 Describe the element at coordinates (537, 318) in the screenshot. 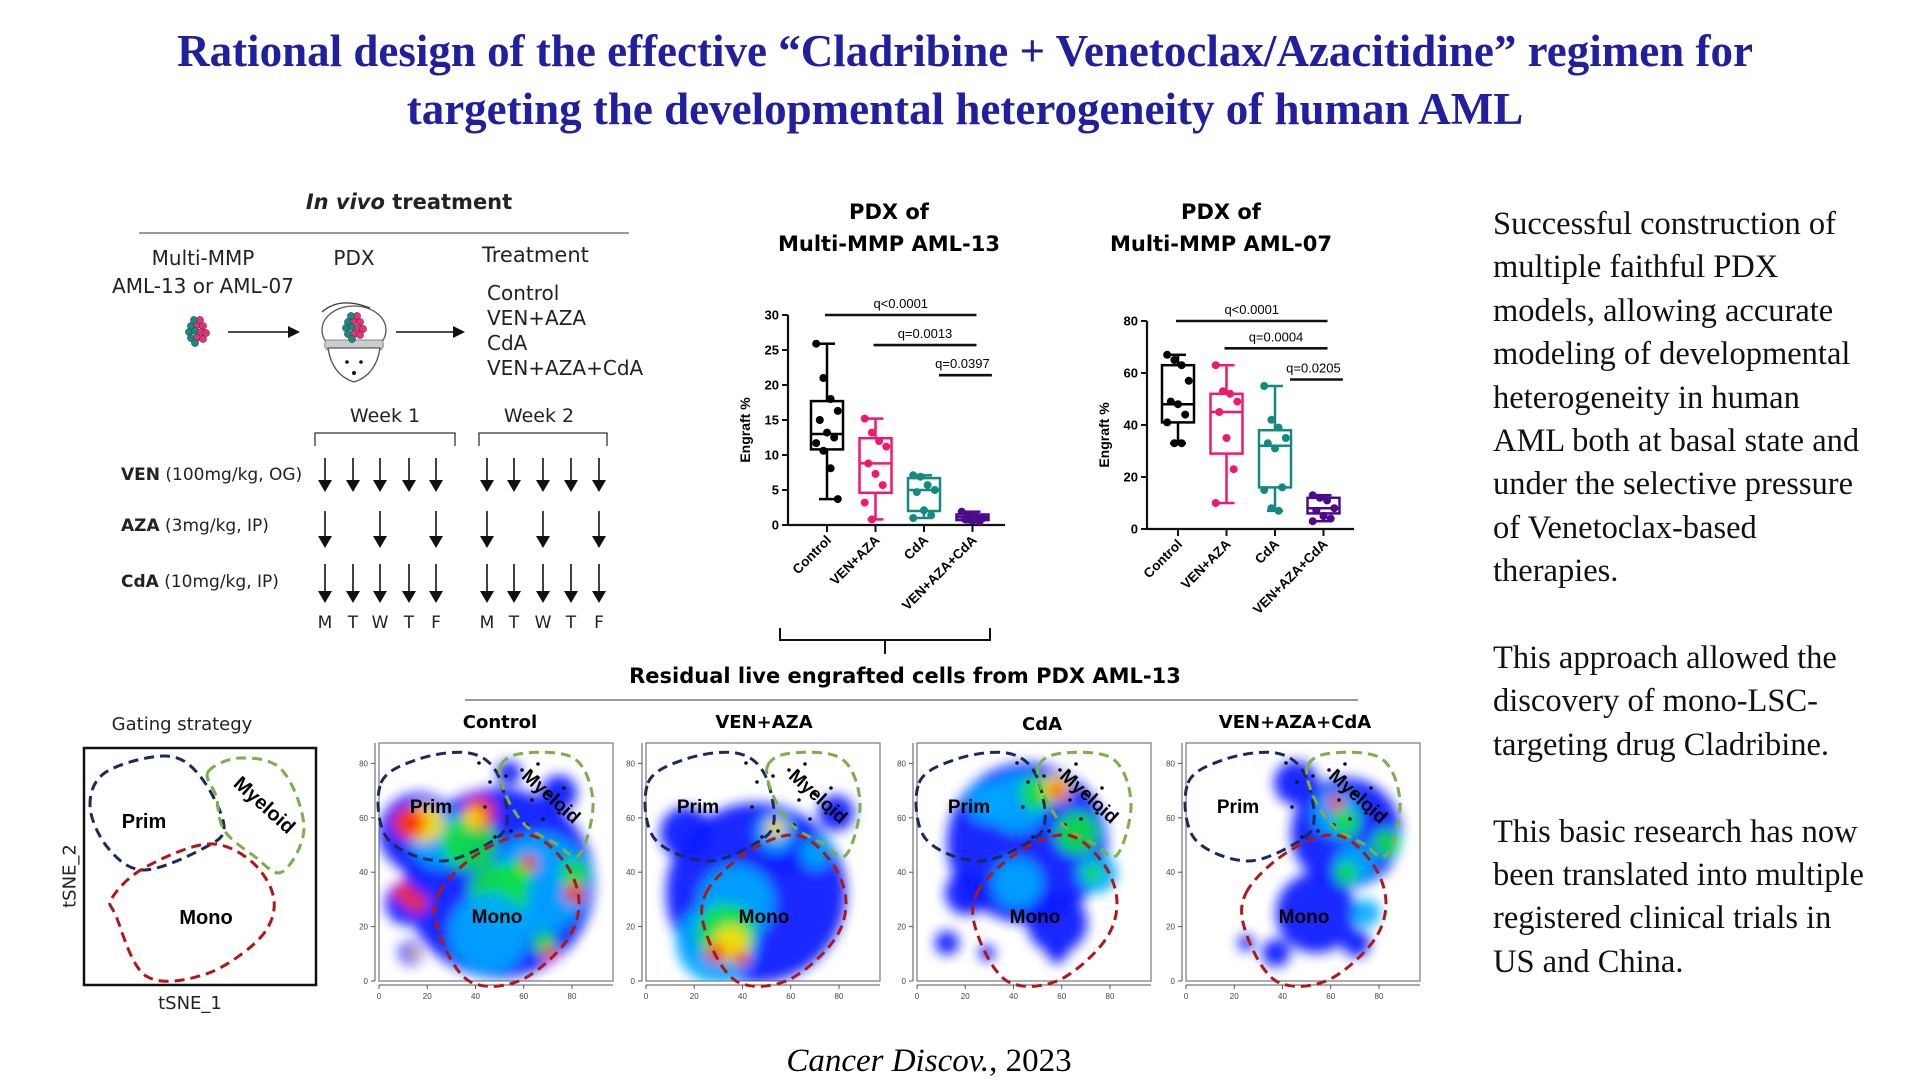

I see `treatment-arm: VEN+AZA` at that location.